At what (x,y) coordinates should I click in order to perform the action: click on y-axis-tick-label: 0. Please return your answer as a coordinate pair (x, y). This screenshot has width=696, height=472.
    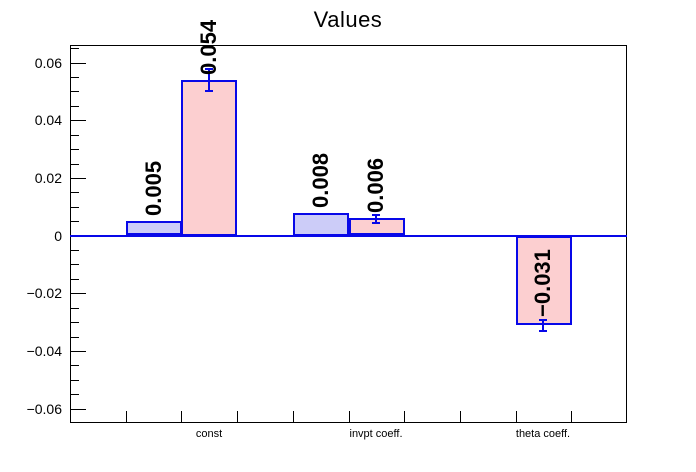
    Looking at the image, I should click on (58, 236).